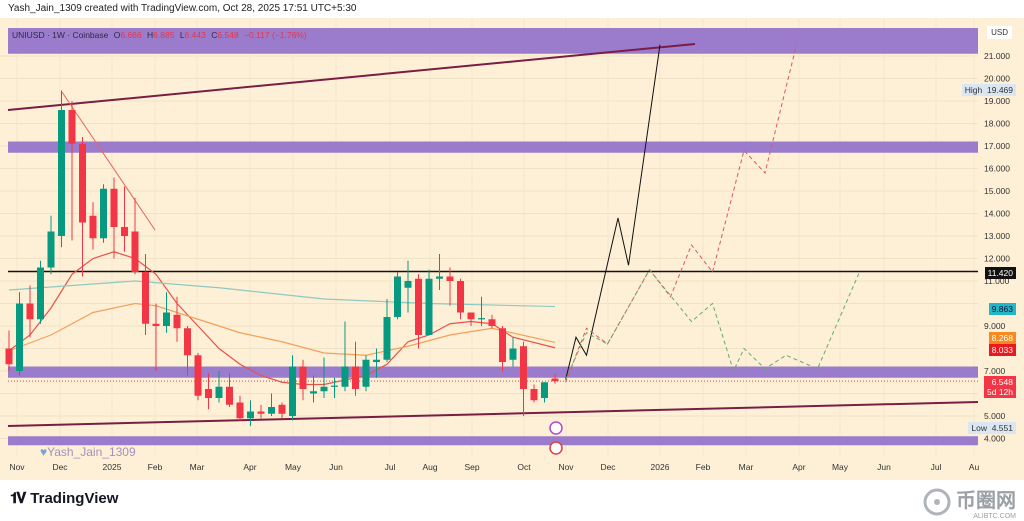 This screenshot has width=1024, height=521. What do you see at coordinates (493, 414) in the screenshot?
I see `lower-trendline` at bounding box center [493, 414].